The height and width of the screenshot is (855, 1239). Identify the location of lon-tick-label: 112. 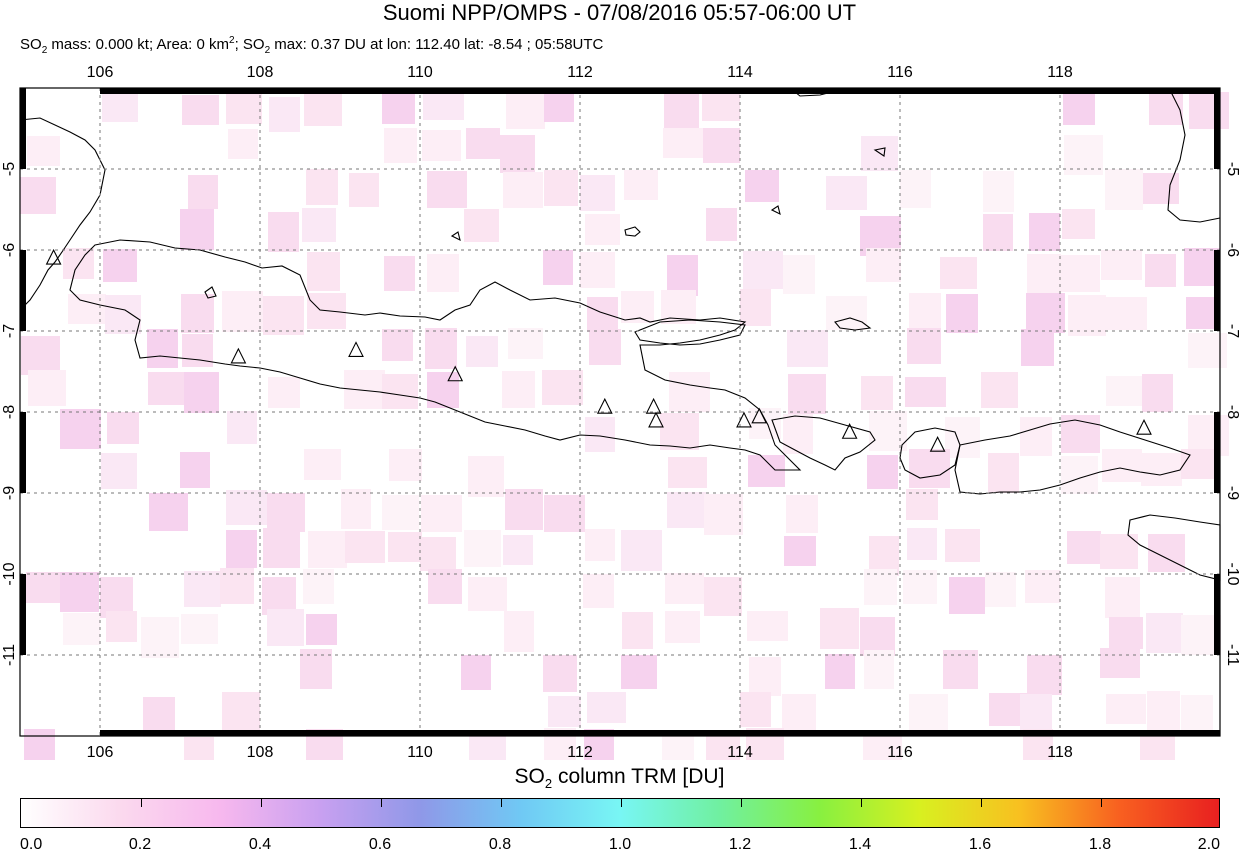
(580, 72).